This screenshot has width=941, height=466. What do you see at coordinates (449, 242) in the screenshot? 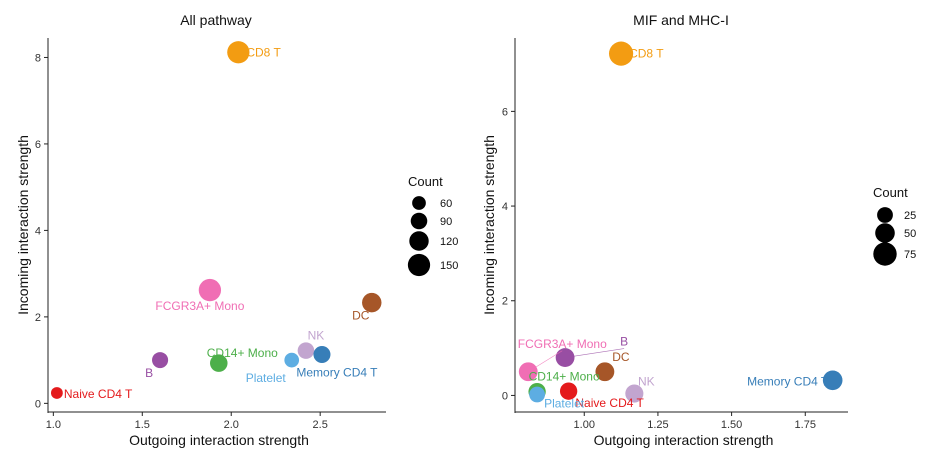
I see `legend-size-label: 120` at bounding box center [449, 242].